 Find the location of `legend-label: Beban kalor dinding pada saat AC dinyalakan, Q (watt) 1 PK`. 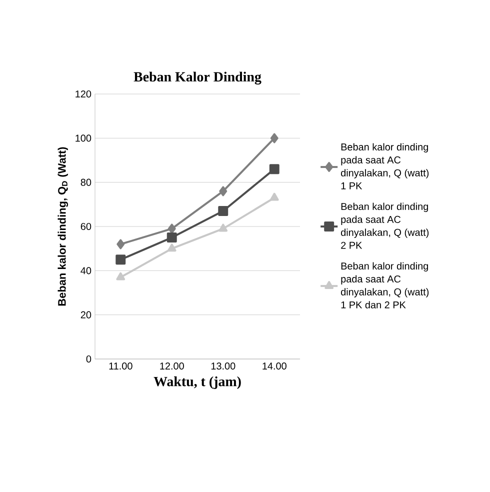

legend-label: Beban kalor dinding pada saat AC dinyalakan, Q (watt) 1 PK is located at coordinates (385, 166).